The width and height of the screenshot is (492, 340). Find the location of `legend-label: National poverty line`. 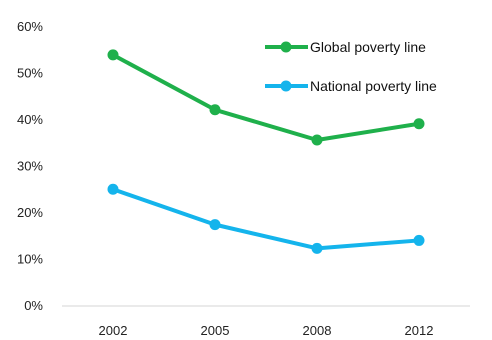

legend-label: National poverty line is located at coordinates (373, 86).